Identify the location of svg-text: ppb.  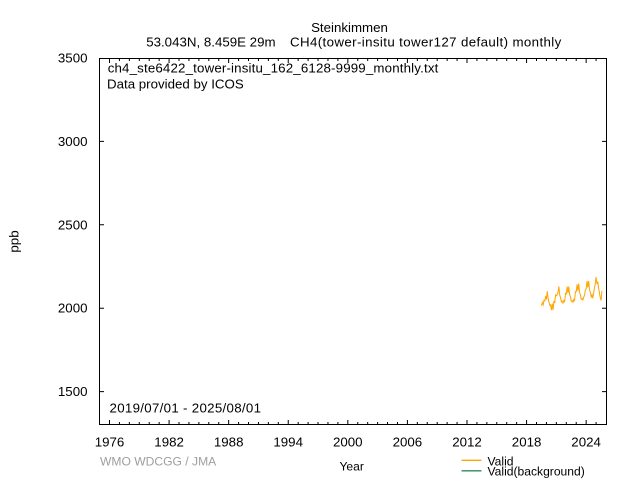
(14, 241).